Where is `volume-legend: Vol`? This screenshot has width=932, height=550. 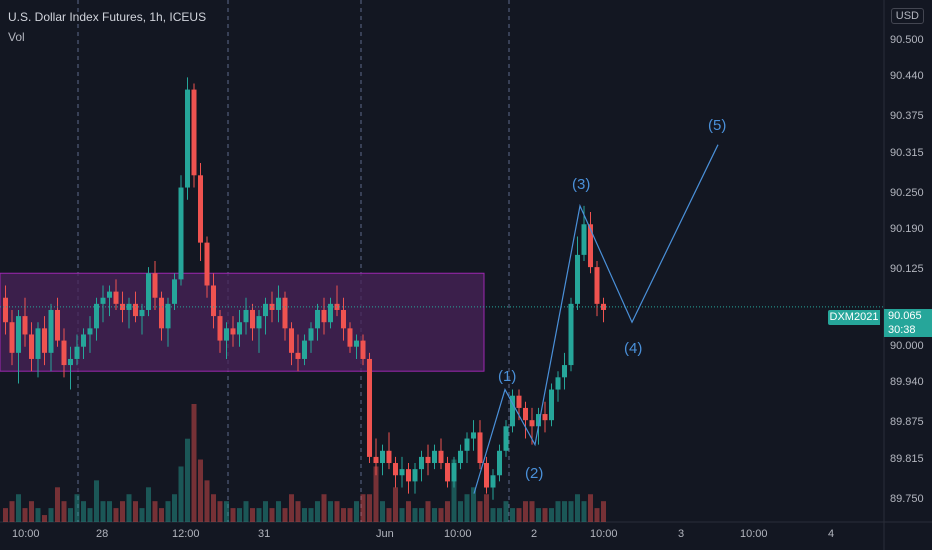 volume-legend: Vol is located at coordinates (16, 37).